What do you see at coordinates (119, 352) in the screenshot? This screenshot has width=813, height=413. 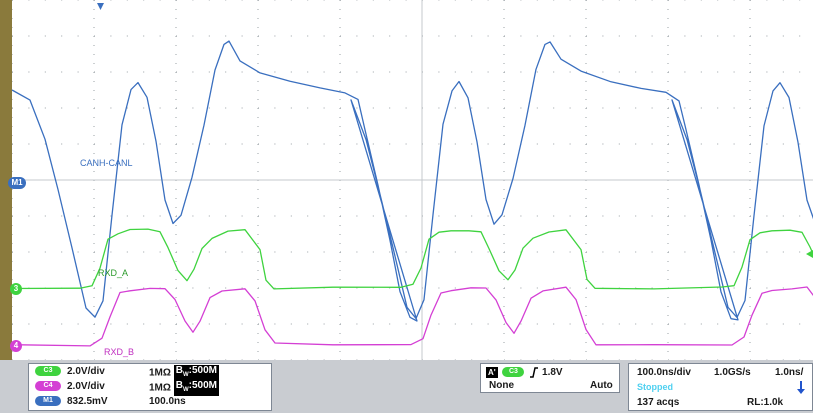 I see `rxd-b-label: RXD_B` at bounding box center [119, 352].